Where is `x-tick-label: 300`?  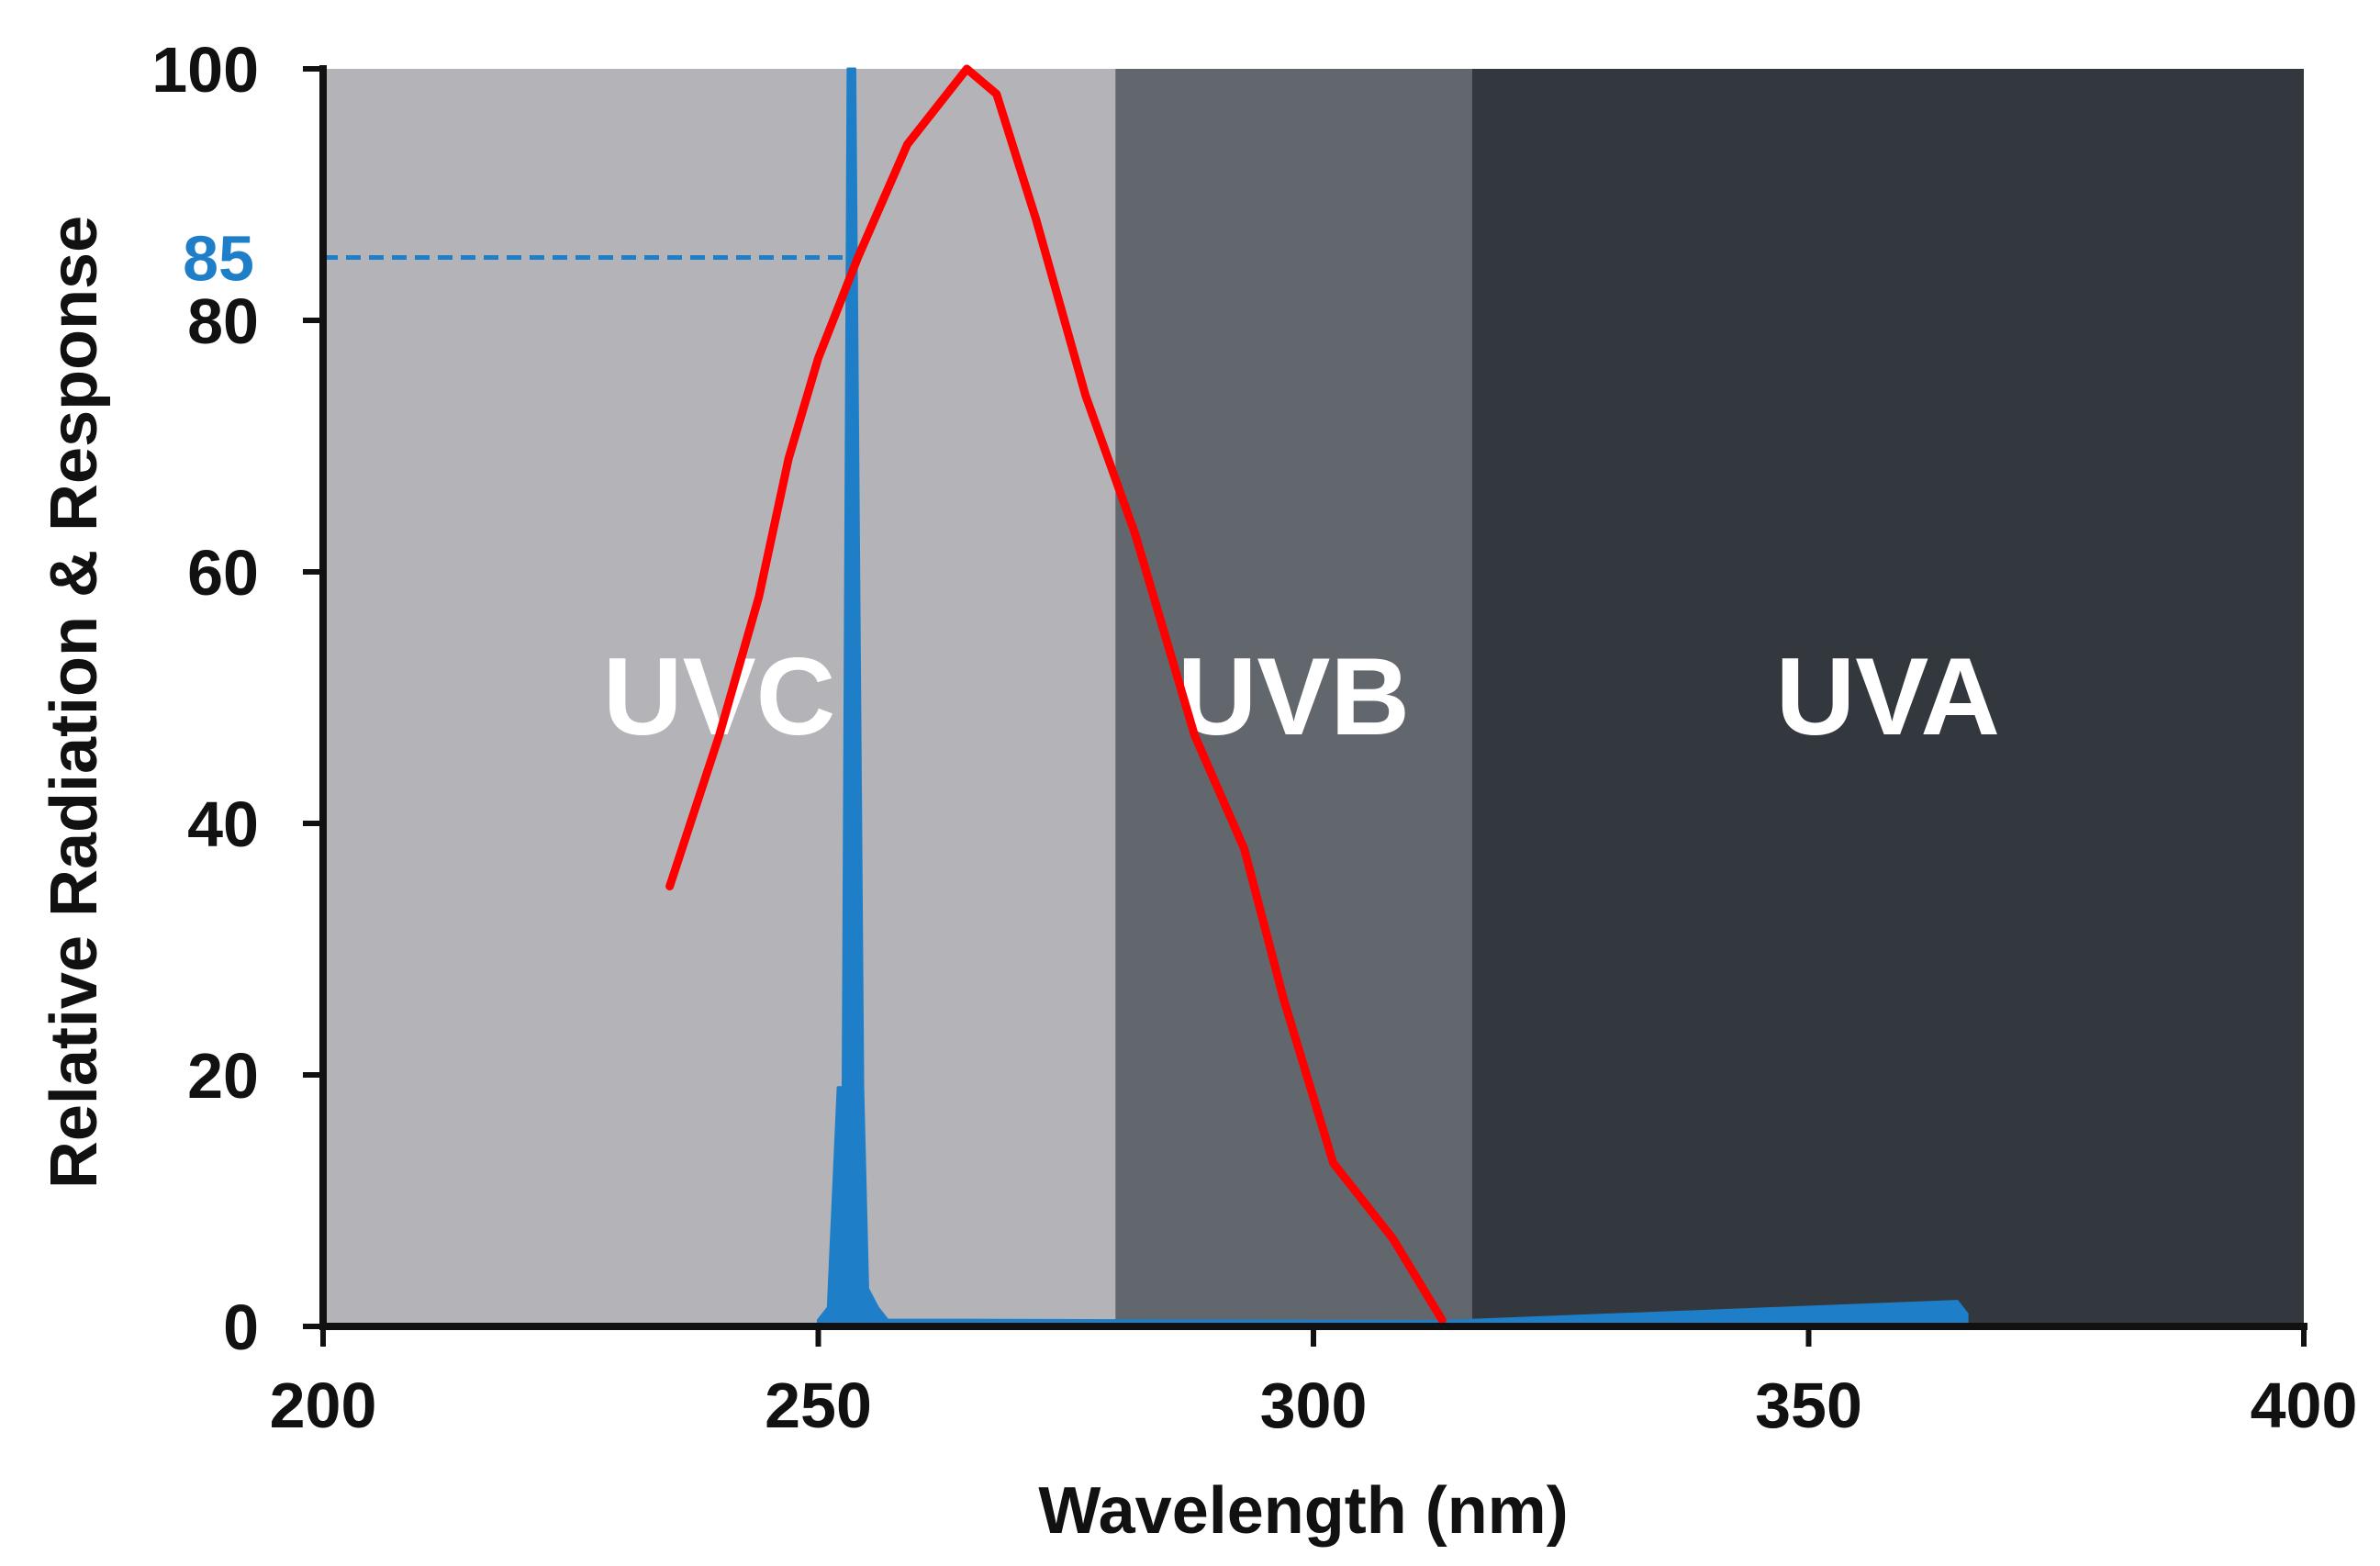
x-tick-label: 300 is located at coordinates (1314, 1405).